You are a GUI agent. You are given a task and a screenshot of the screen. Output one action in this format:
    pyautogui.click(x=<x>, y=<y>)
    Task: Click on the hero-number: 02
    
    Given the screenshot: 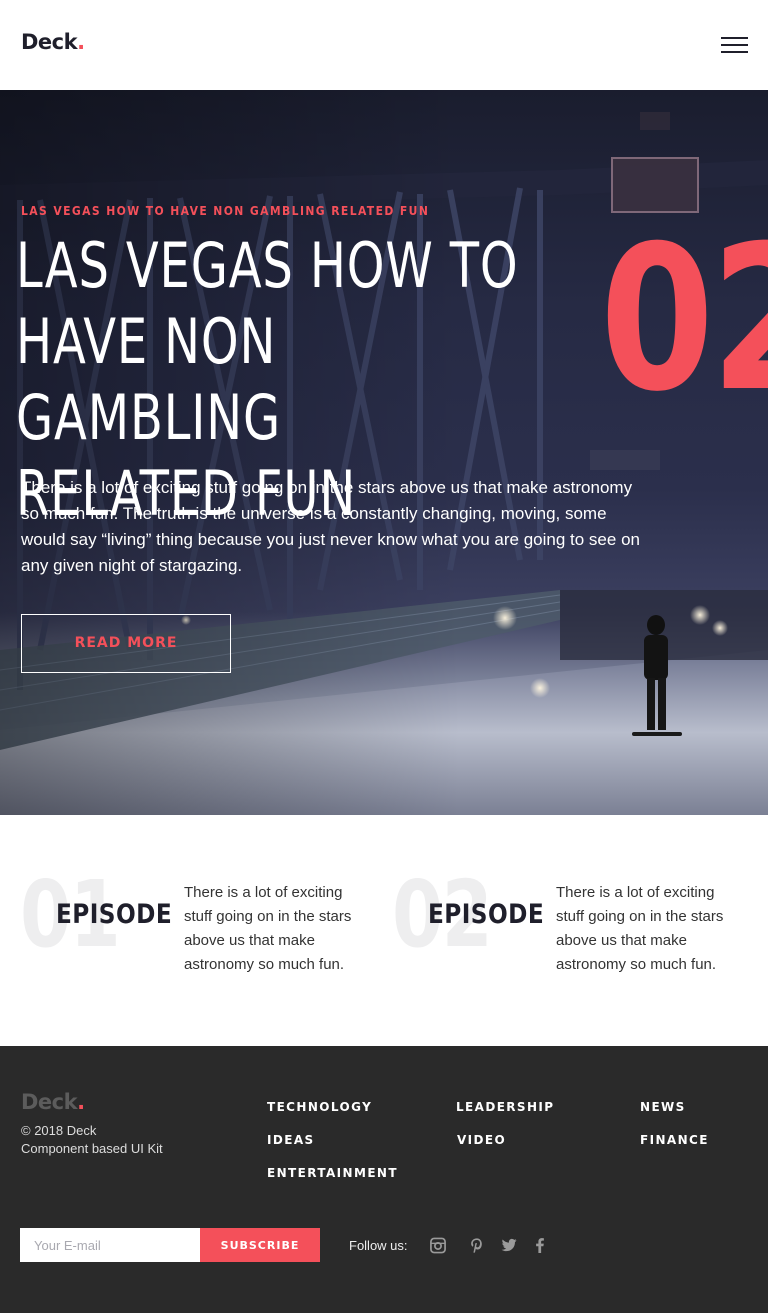 What is the action you would take?
    pyautogui.click(x=684, y=319)
    